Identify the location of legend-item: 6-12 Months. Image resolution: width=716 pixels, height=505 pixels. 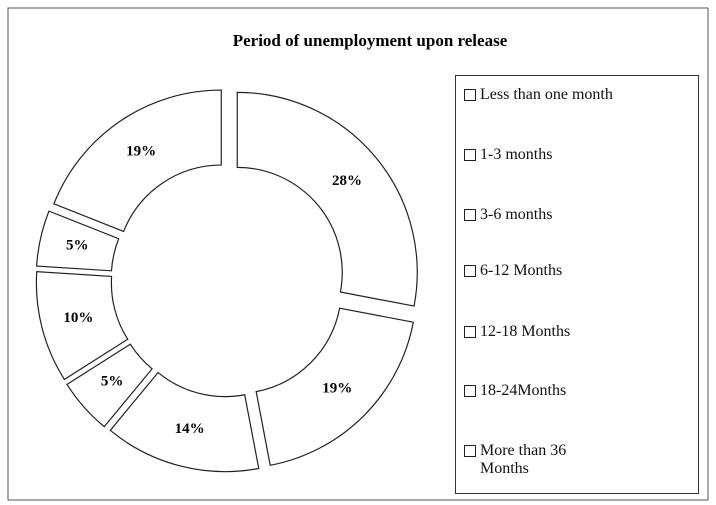
(579, 271).